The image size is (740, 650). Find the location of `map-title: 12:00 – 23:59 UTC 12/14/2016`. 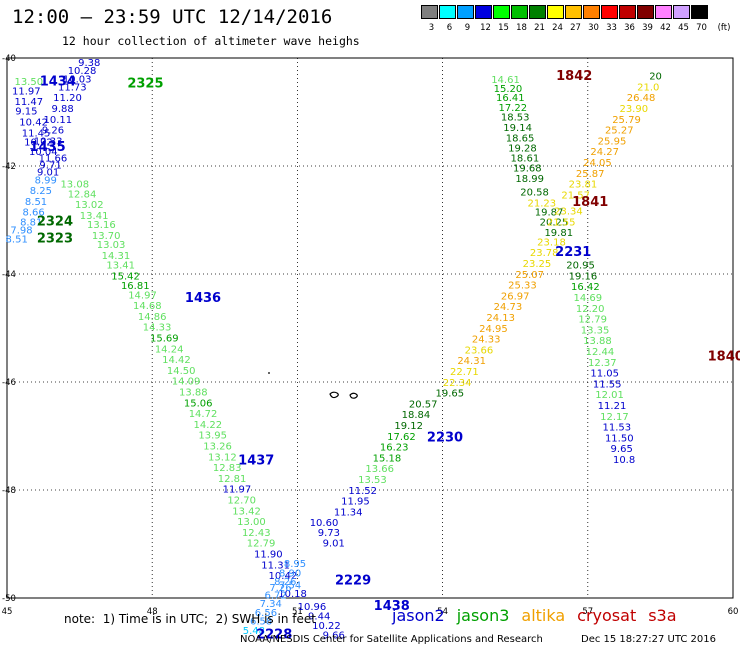

map-title: 12:00 – 23:59 UTC 12/14/2016 is located at coordinates (172, 17).